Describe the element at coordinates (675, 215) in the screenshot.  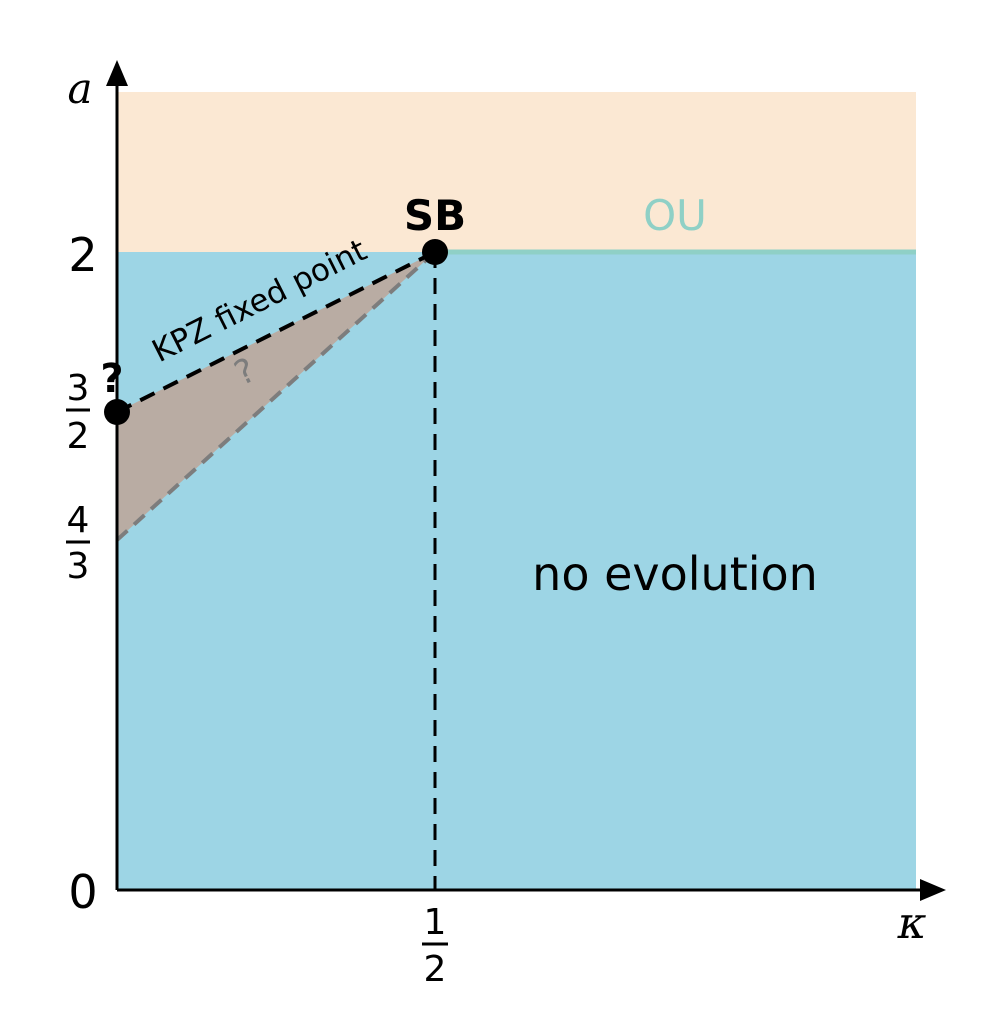
I see `ou-label: OU` at that location.